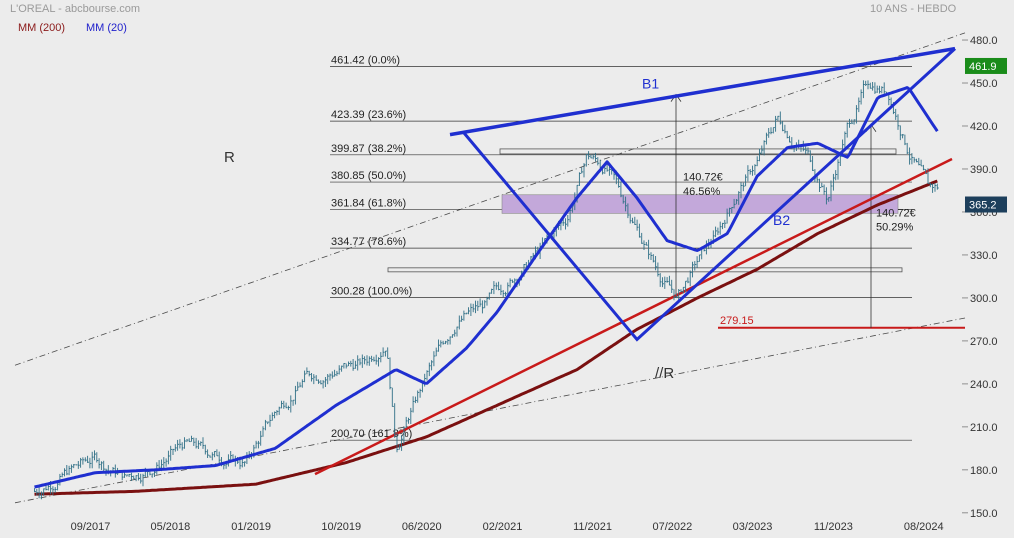  Describe the element at coordinates (984, 84) in the screenshot. I see `y-tick-label: 450.0` at that location.